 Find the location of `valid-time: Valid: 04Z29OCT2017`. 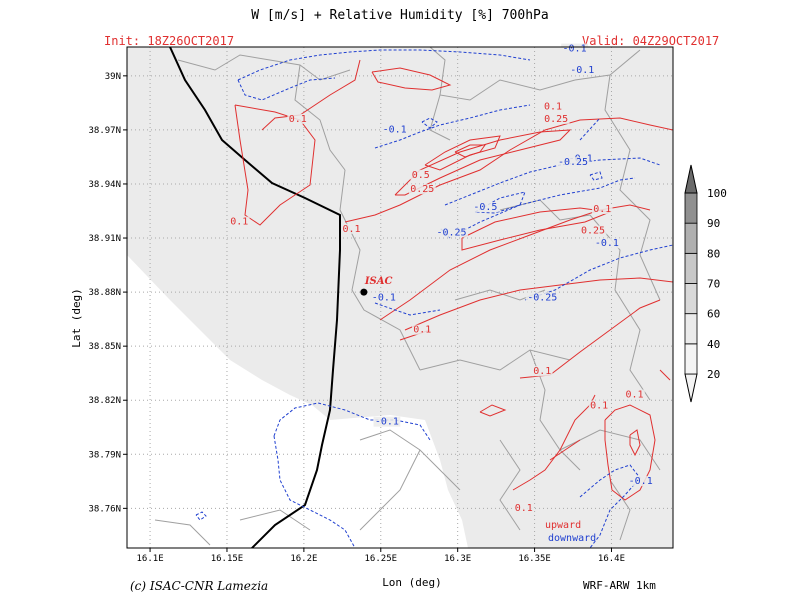

valid-time: Valid: 04Z29OCT2017 is located at coordinates (651, 41).